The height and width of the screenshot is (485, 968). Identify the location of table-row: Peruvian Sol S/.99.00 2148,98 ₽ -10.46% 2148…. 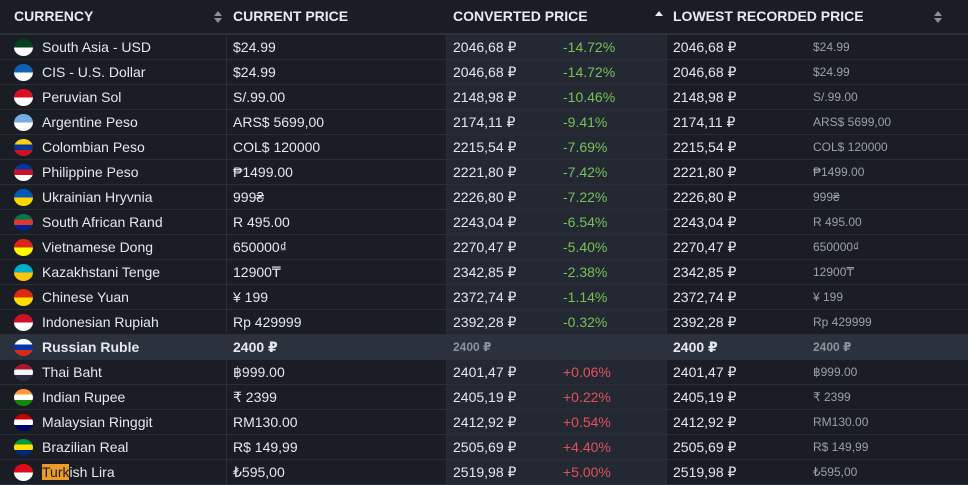
(484, 97).